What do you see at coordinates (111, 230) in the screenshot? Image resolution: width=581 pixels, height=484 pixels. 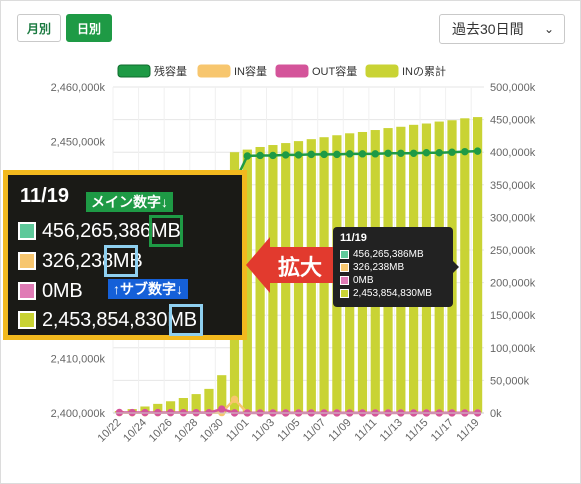 I see `zoom-value-remaining: 456,265,386MB` at bounding box center [111, 230].